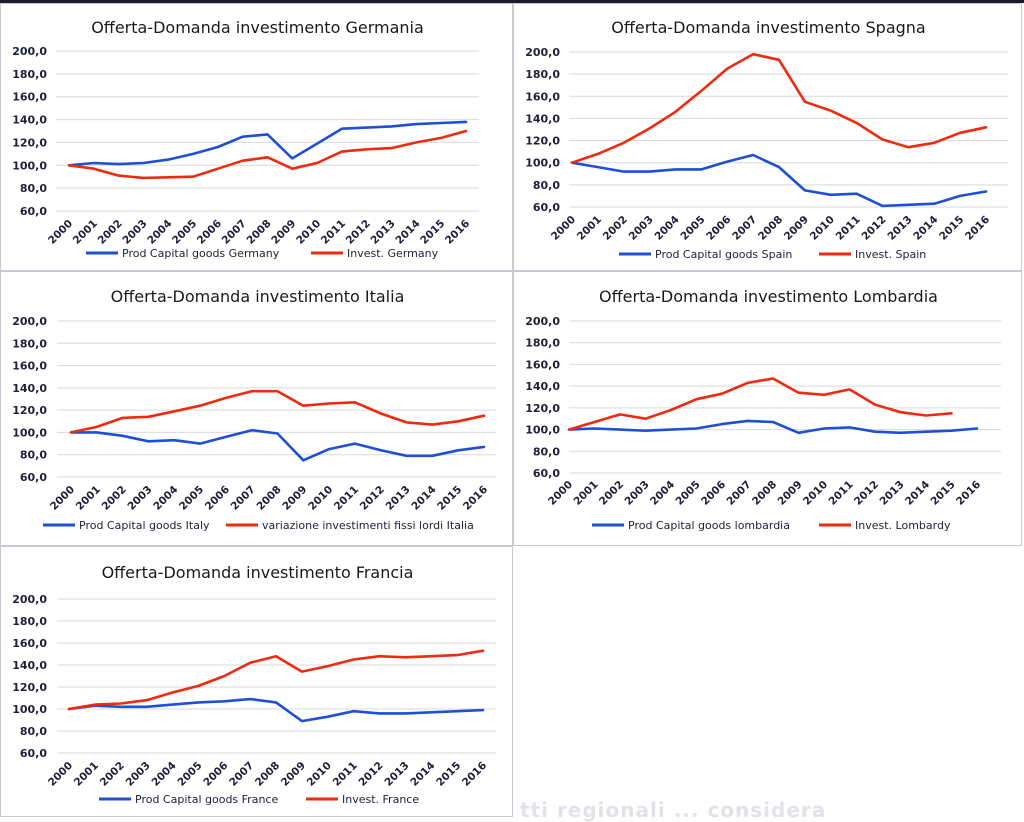 The width and height of the screenshot is (1024, 822). Describe the element at coordinates (723, 254) in the screenshot. I see `legend-label-1: Prod Capital goods Spain` at that location.